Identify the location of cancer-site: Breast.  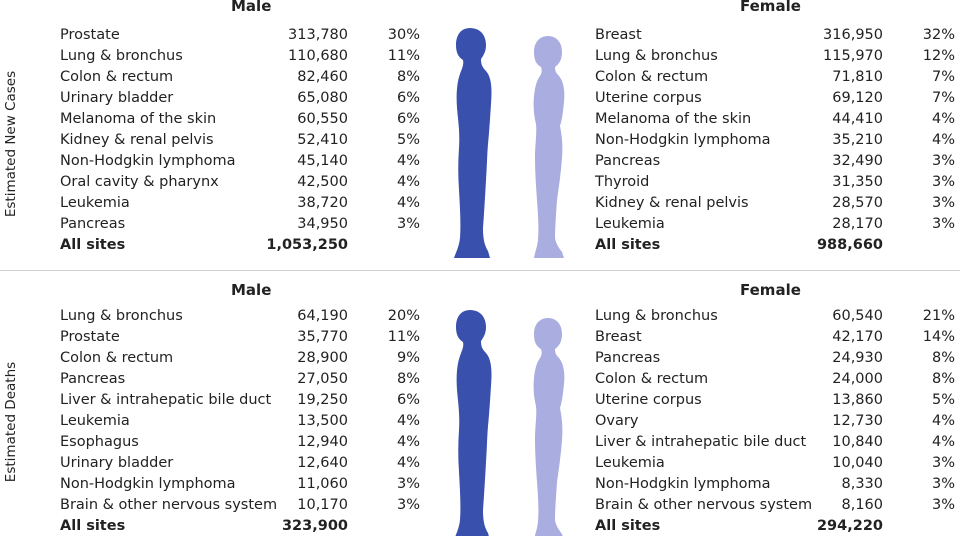
(618, 337).